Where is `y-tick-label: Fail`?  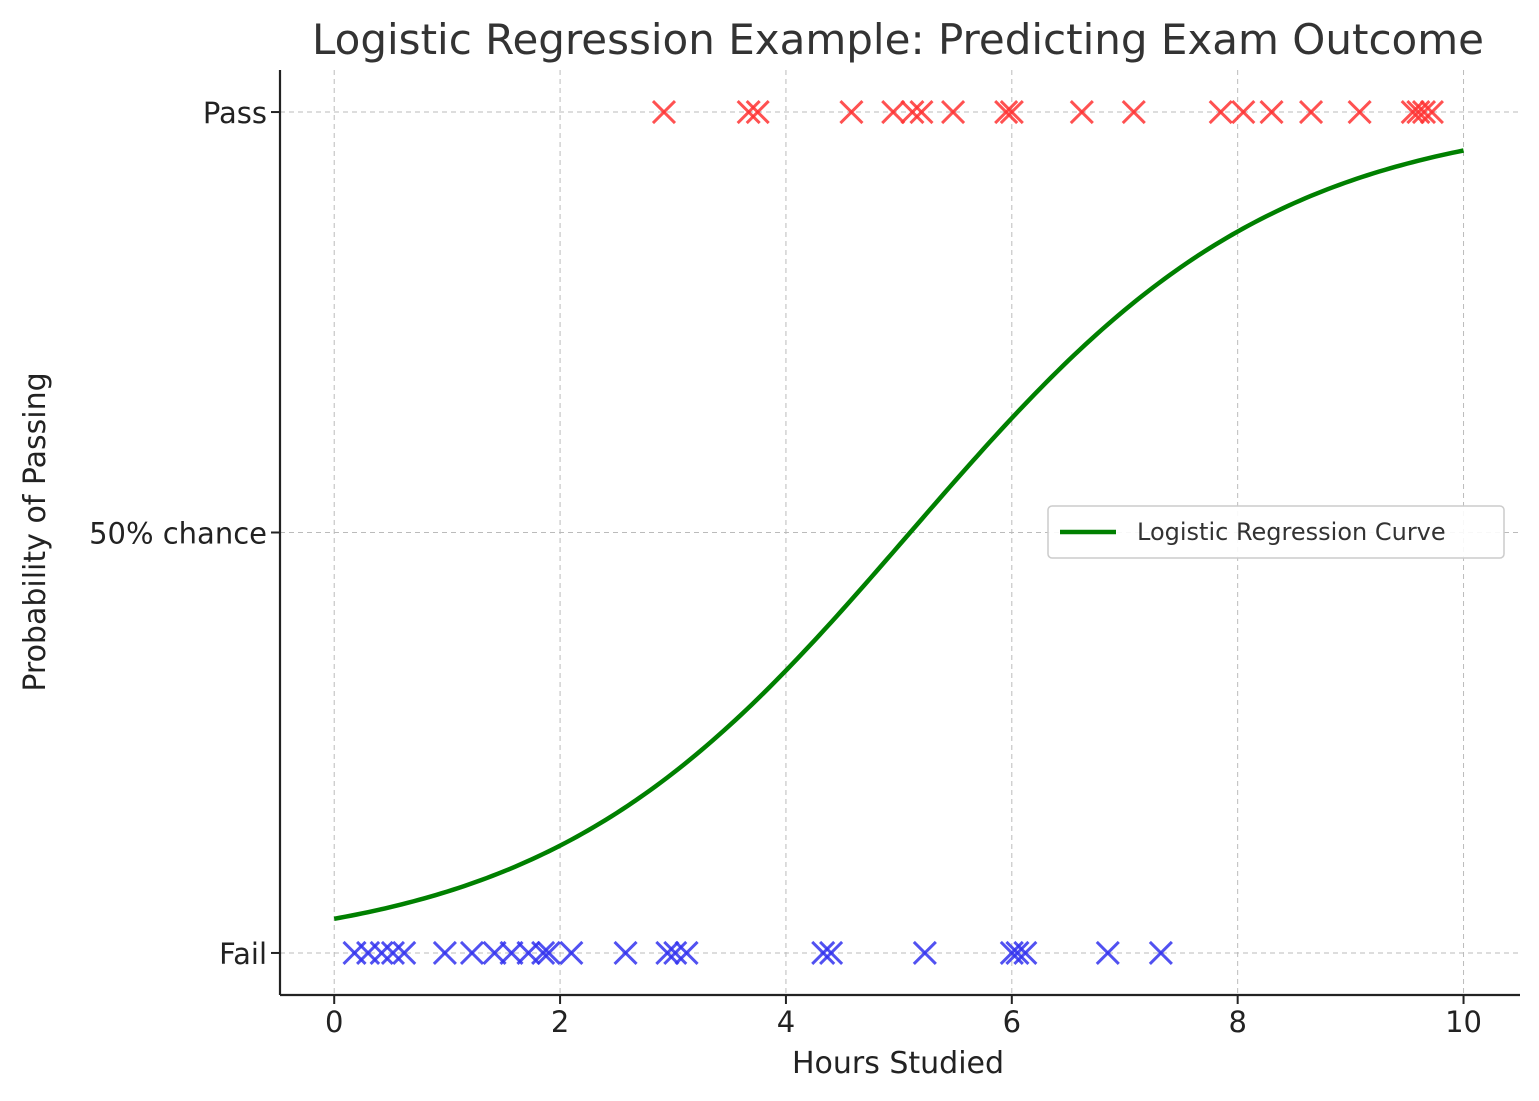
y-tick-label: Fail is located at coordinates (243, 954).